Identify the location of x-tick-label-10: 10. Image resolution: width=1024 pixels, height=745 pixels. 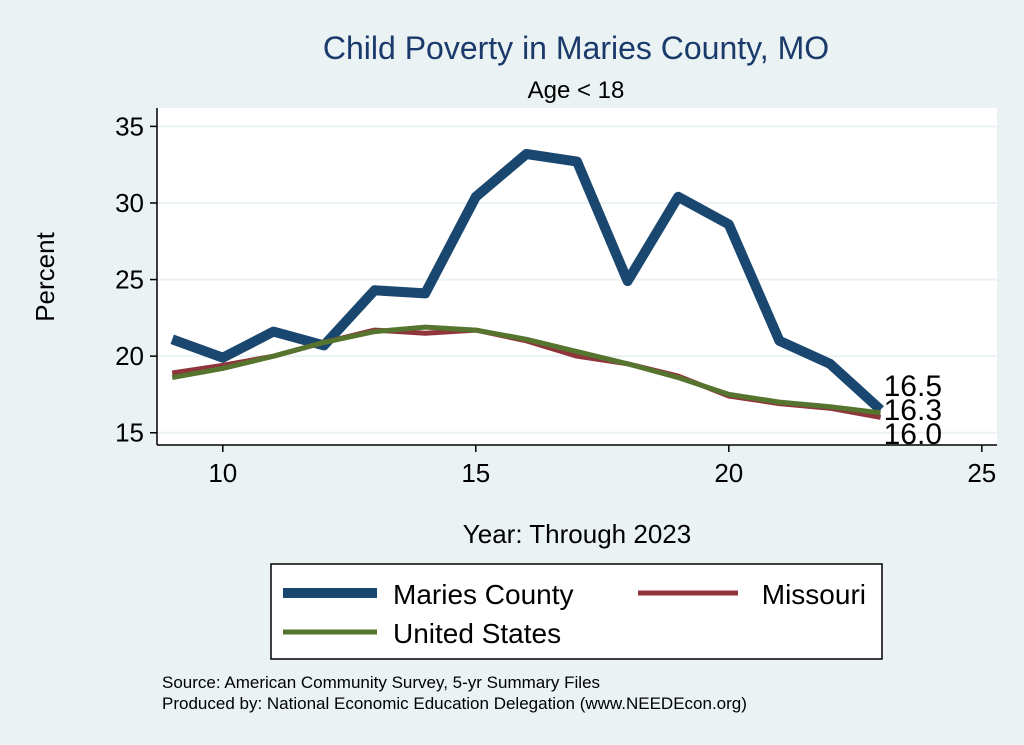
(222, 473).